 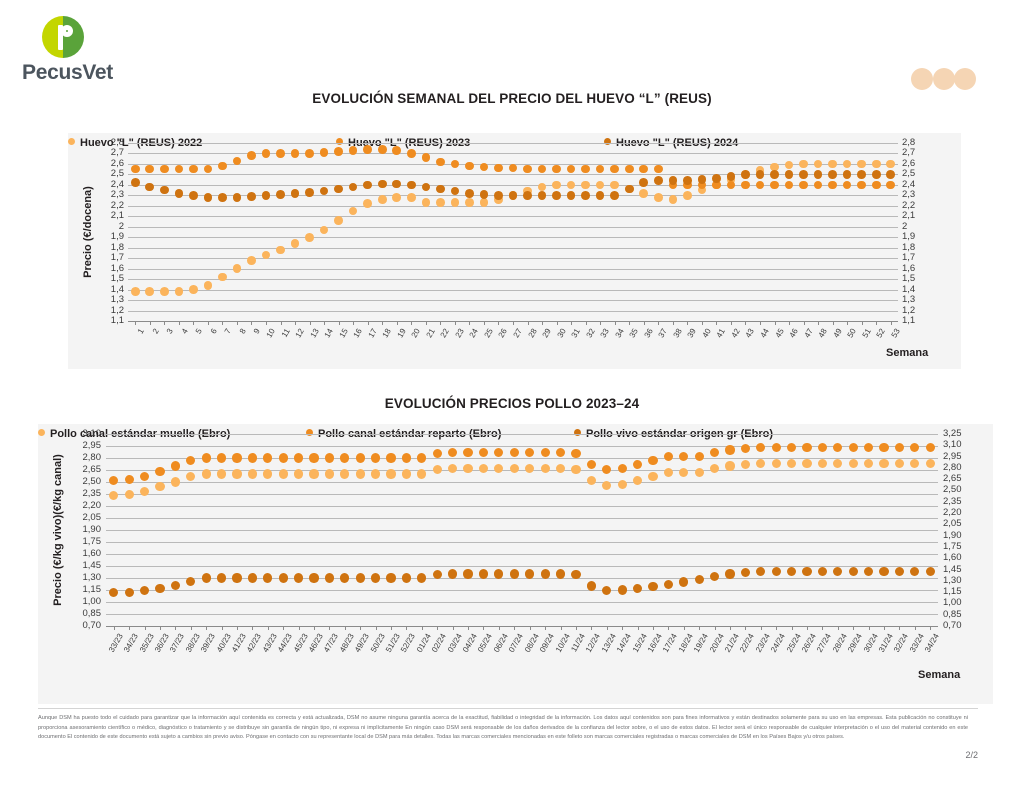 What do you see at coordinates (339, 141) in the screenshot?
I see `legend-bullet-icon` at bounding box center [339, 141].